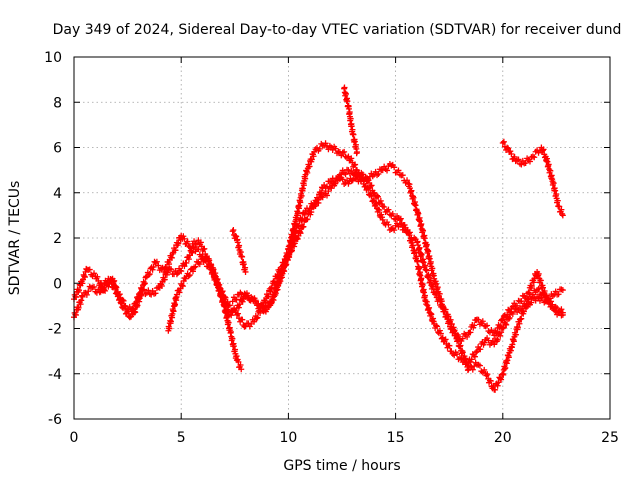 The height and width of the screenshot is (480, 640). I want to click on y-tick-label: -6, so click(55, 420).